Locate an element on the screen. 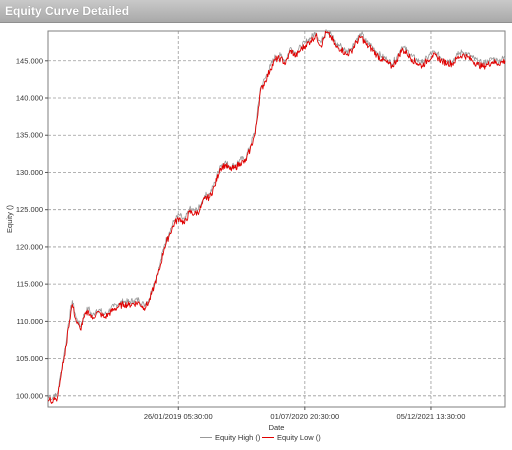 The height and width of the screenshot is (450, 512). y-tick-label: 110.000 is located at coordinates (29, 321).